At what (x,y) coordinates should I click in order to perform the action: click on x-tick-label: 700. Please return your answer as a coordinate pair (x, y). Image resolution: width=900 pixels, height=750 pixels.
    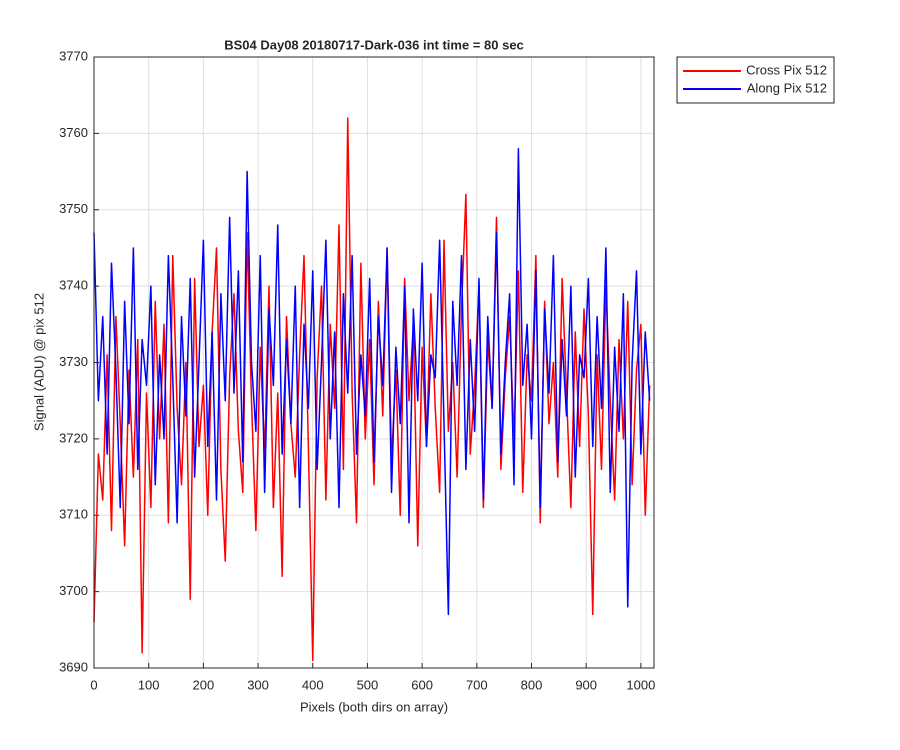
    Looking at the image, I should click on (477, 684).